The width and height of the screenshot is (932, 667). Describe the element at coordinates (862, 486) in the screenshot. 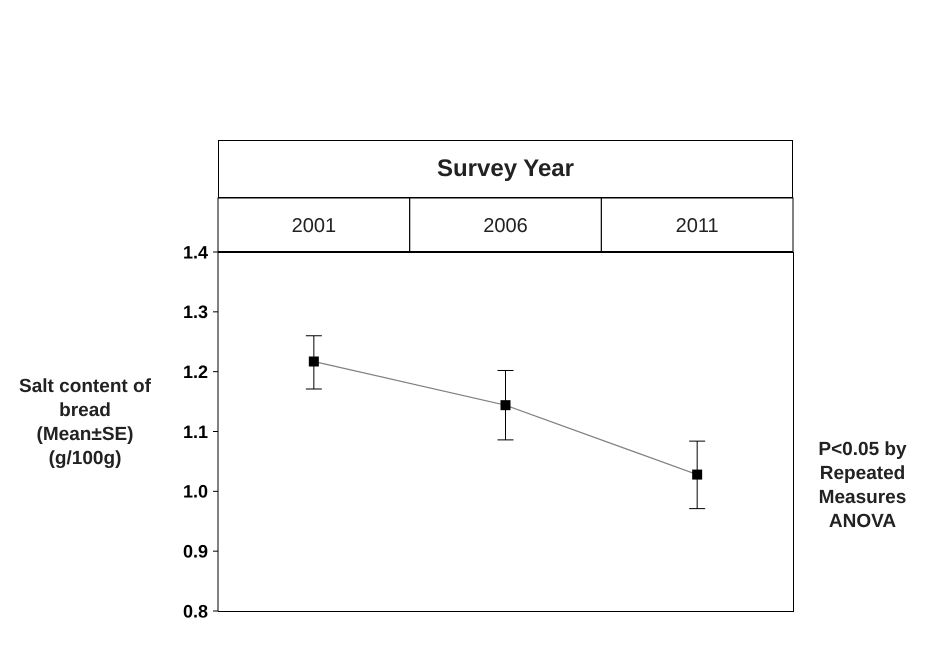

I see `text: P<0.05 by Repeated Measures ANOVA` at that location.